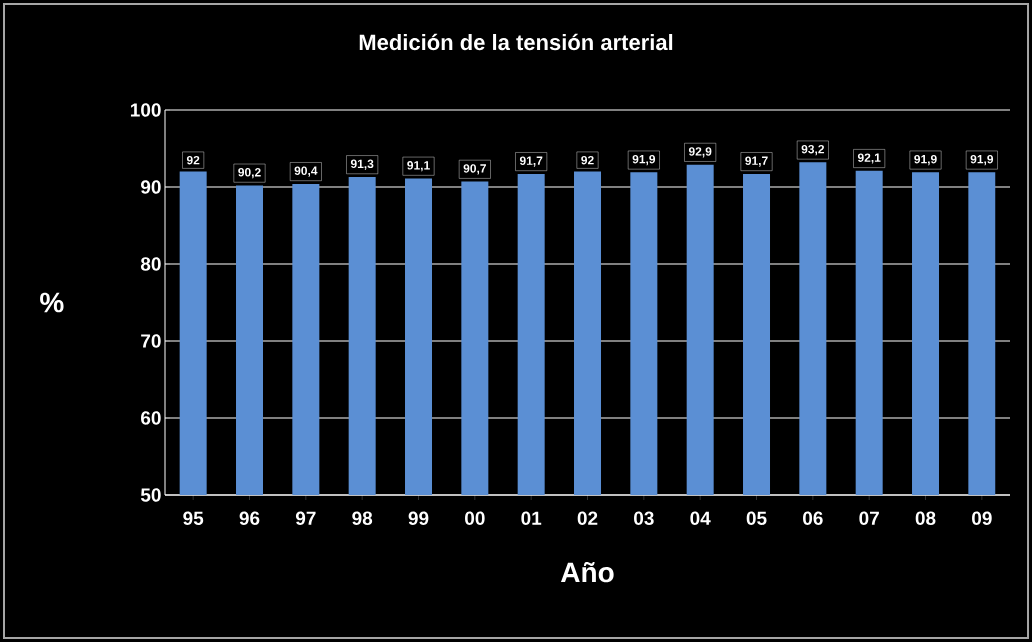 The height and width of the screenshot is (642, 1032). I want to click on x-tick-label: 95, so click(193, 518).